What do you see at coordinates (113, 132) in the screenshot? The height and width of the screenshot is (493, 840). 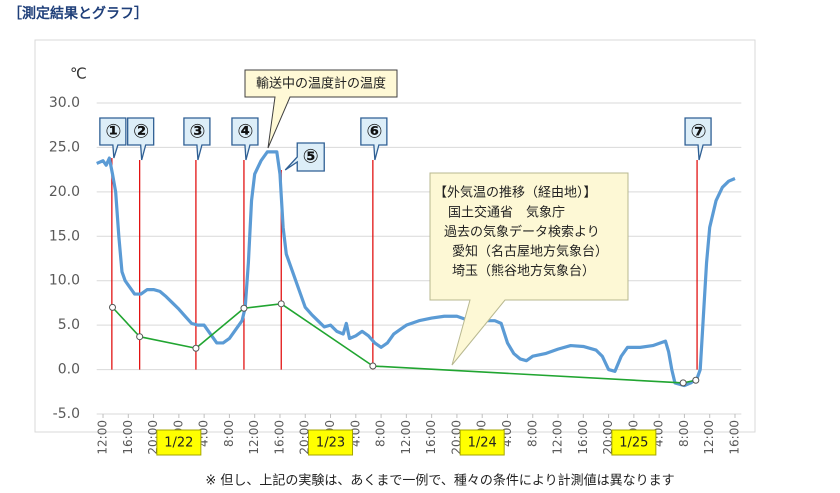 I see `event-label: ①` at bounding box center [113, 132].